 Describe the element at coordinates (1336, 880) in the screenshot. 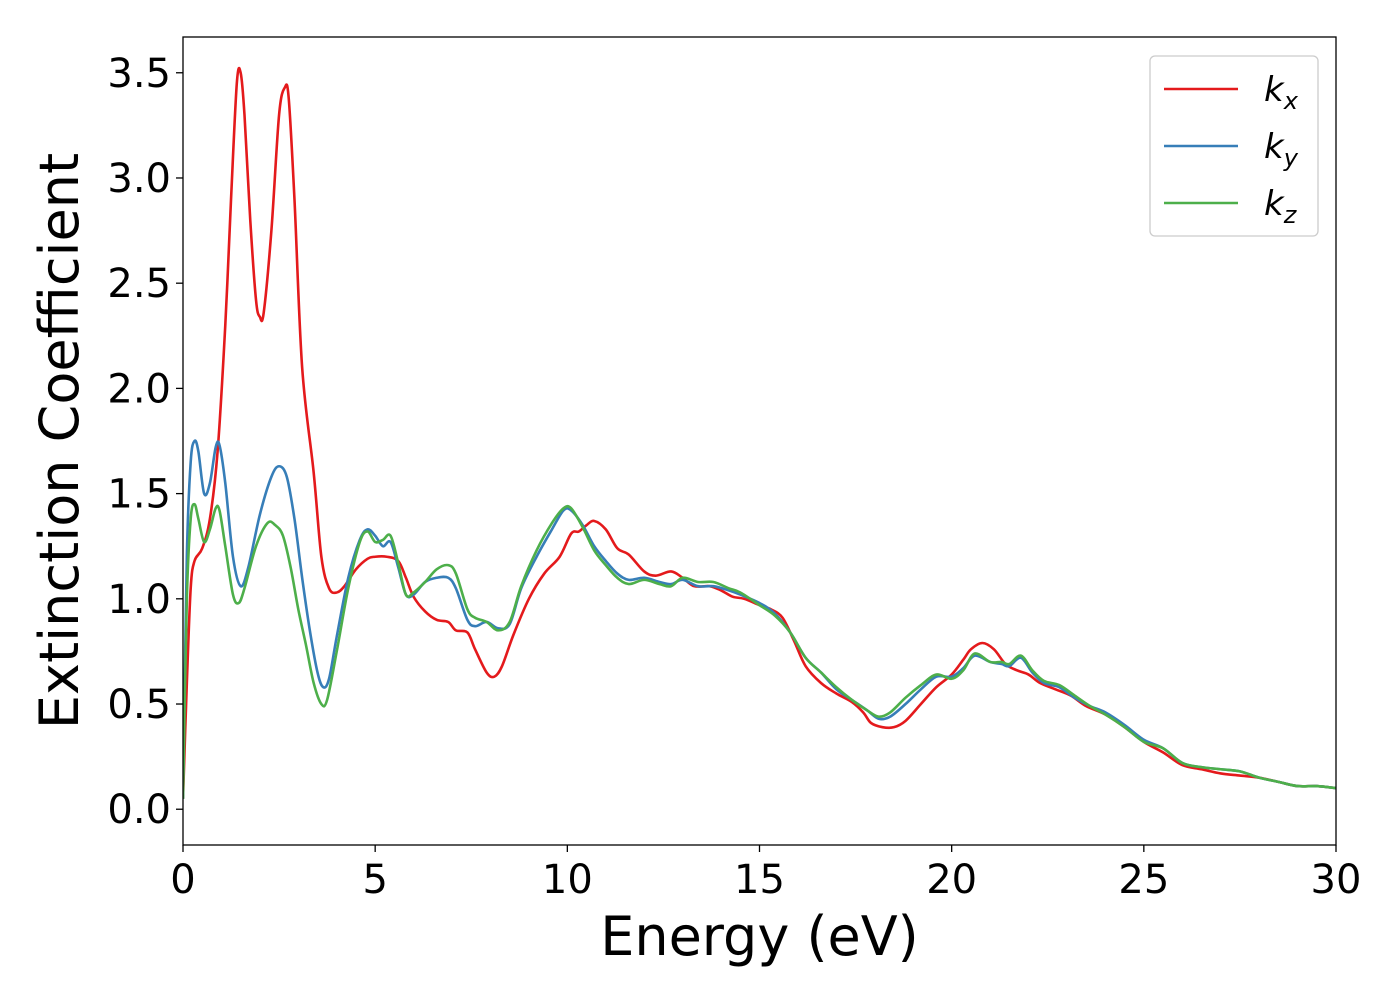

I see `x-tick-label: 30` at that location.